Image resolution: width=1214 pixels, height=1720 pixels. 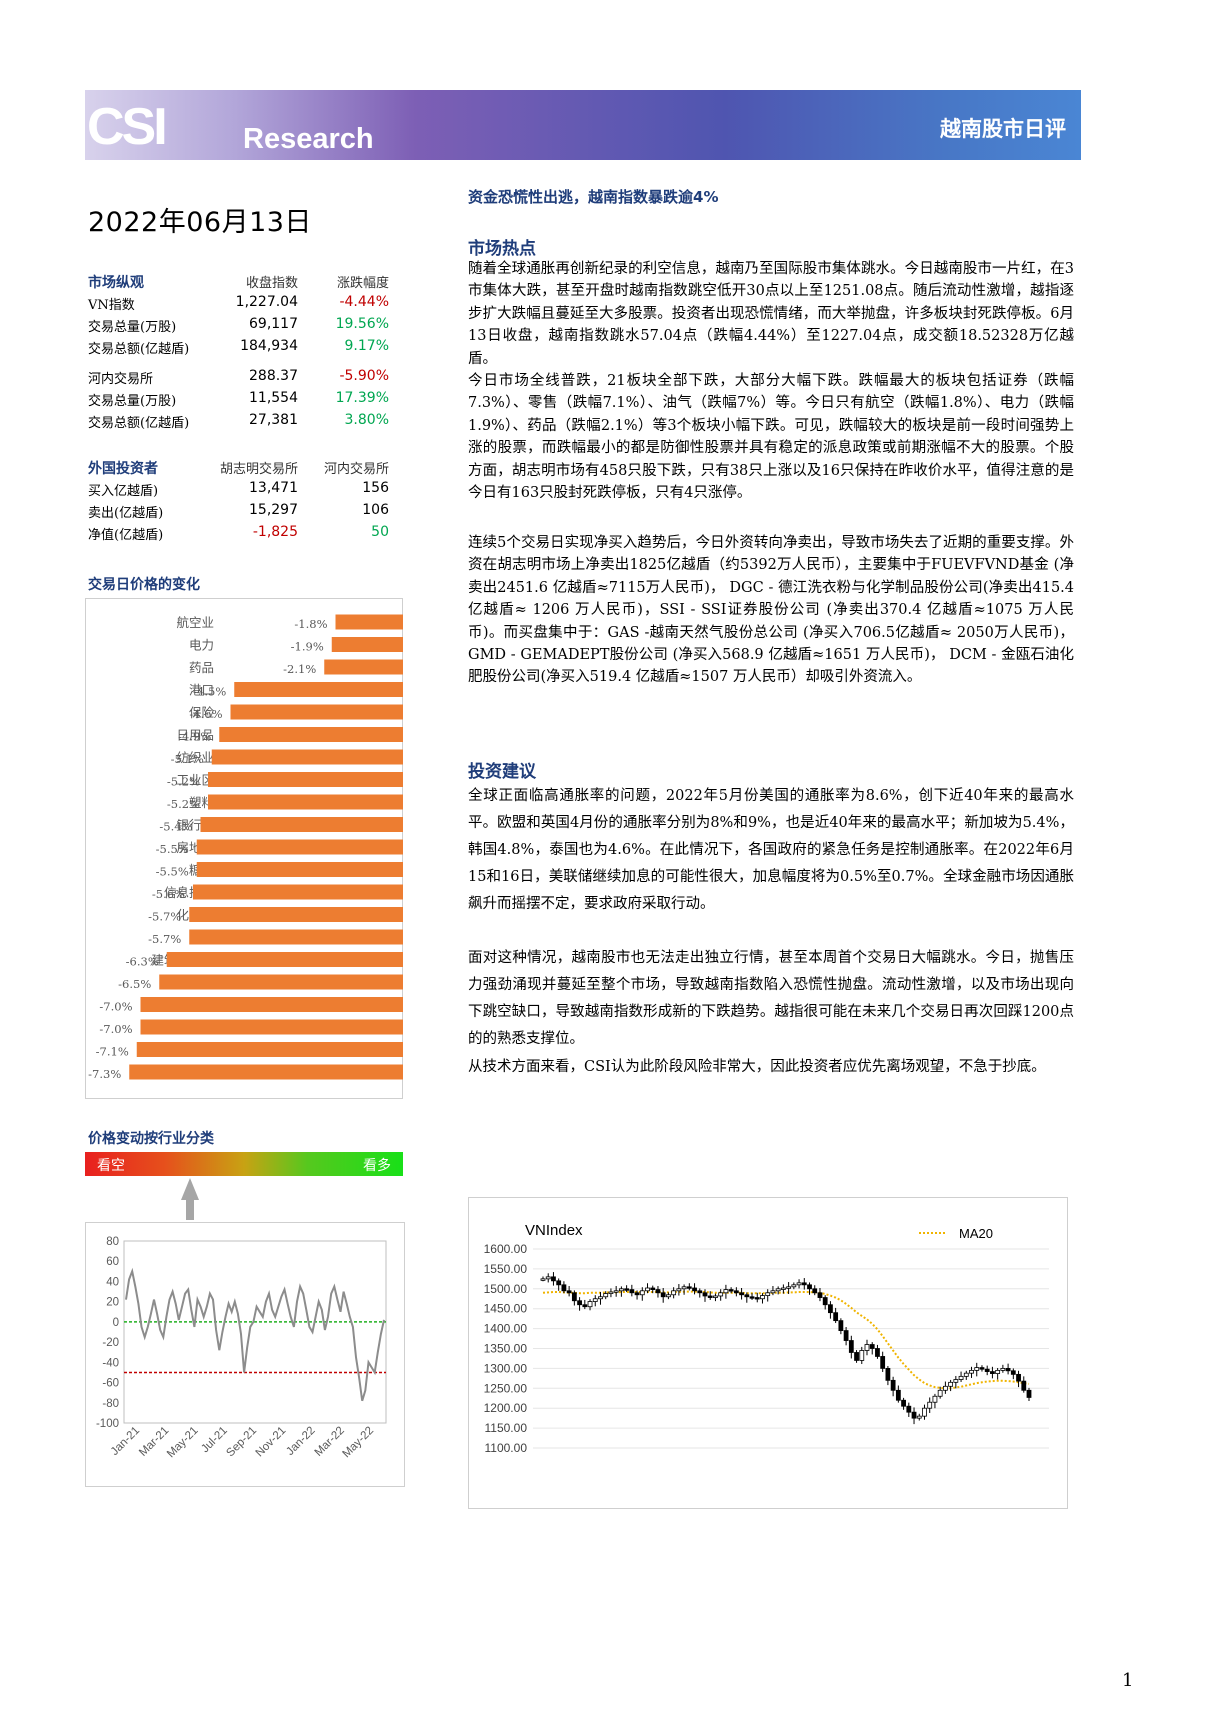 I want to click on sector-value-label: -4.5%, so click(x=209, y=692).